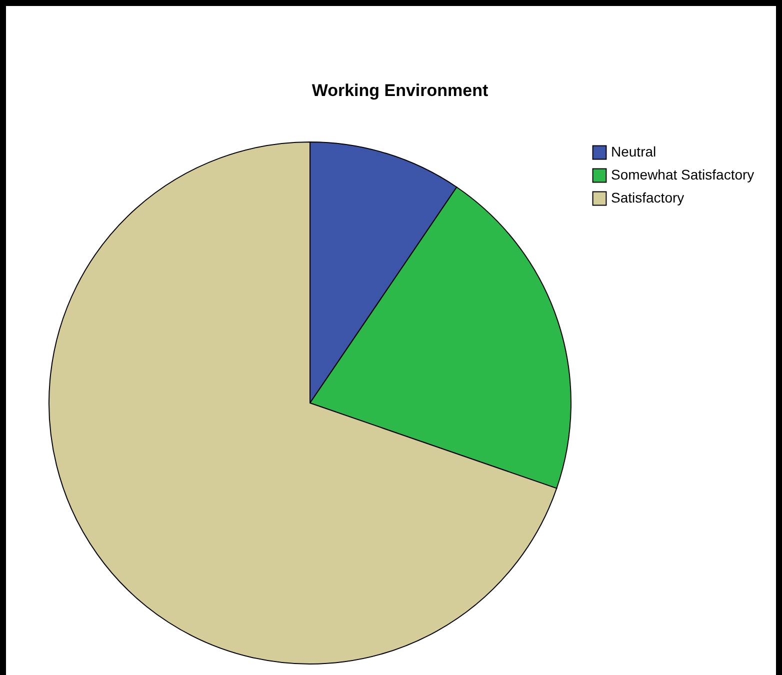  I want to click on legend-label: Somewhat Satisfactory, so click(682, 174).